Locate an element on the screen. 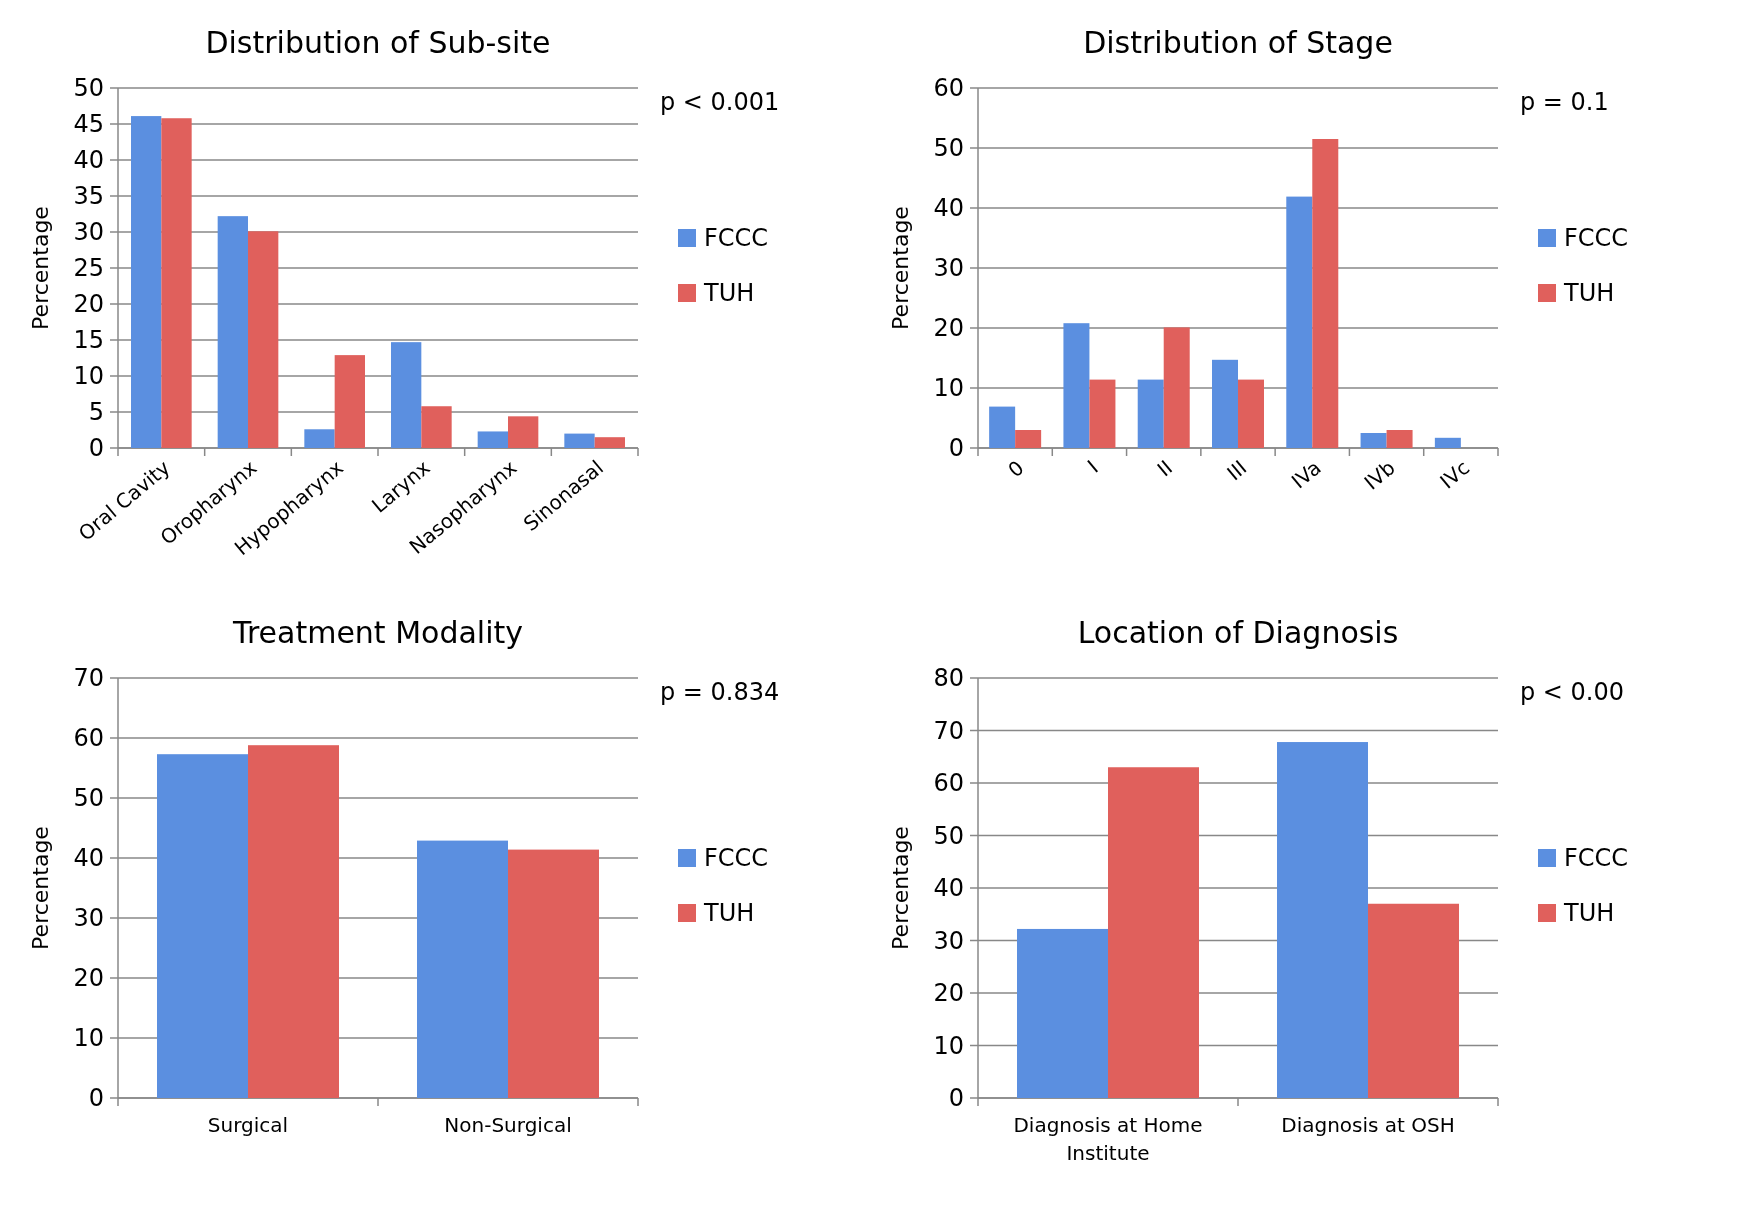 The width and height of the screenshot is (1743, 1224). x-tick-label: IVa is located at coordinates (1306, 474).